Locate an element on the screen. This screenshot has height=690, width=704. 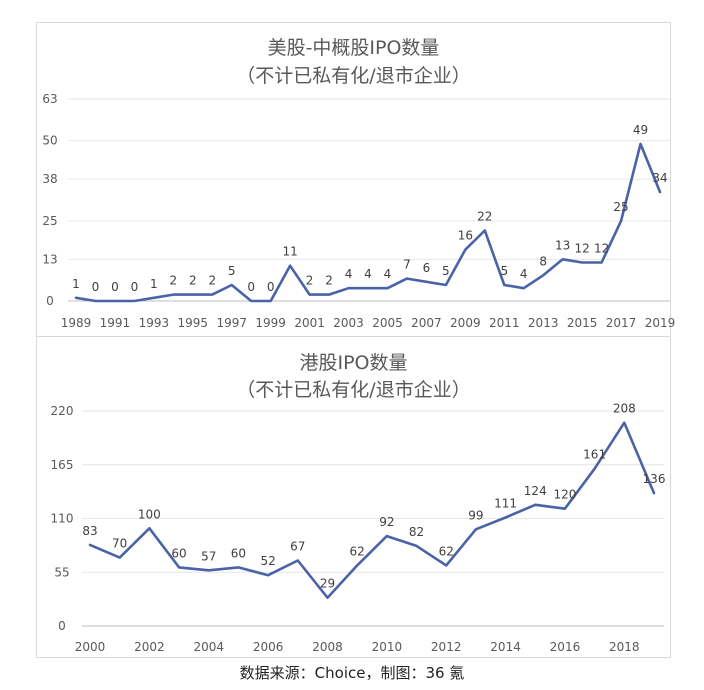
chart-1-x-tick-label: 2019 is located at coordinates (660, 323).